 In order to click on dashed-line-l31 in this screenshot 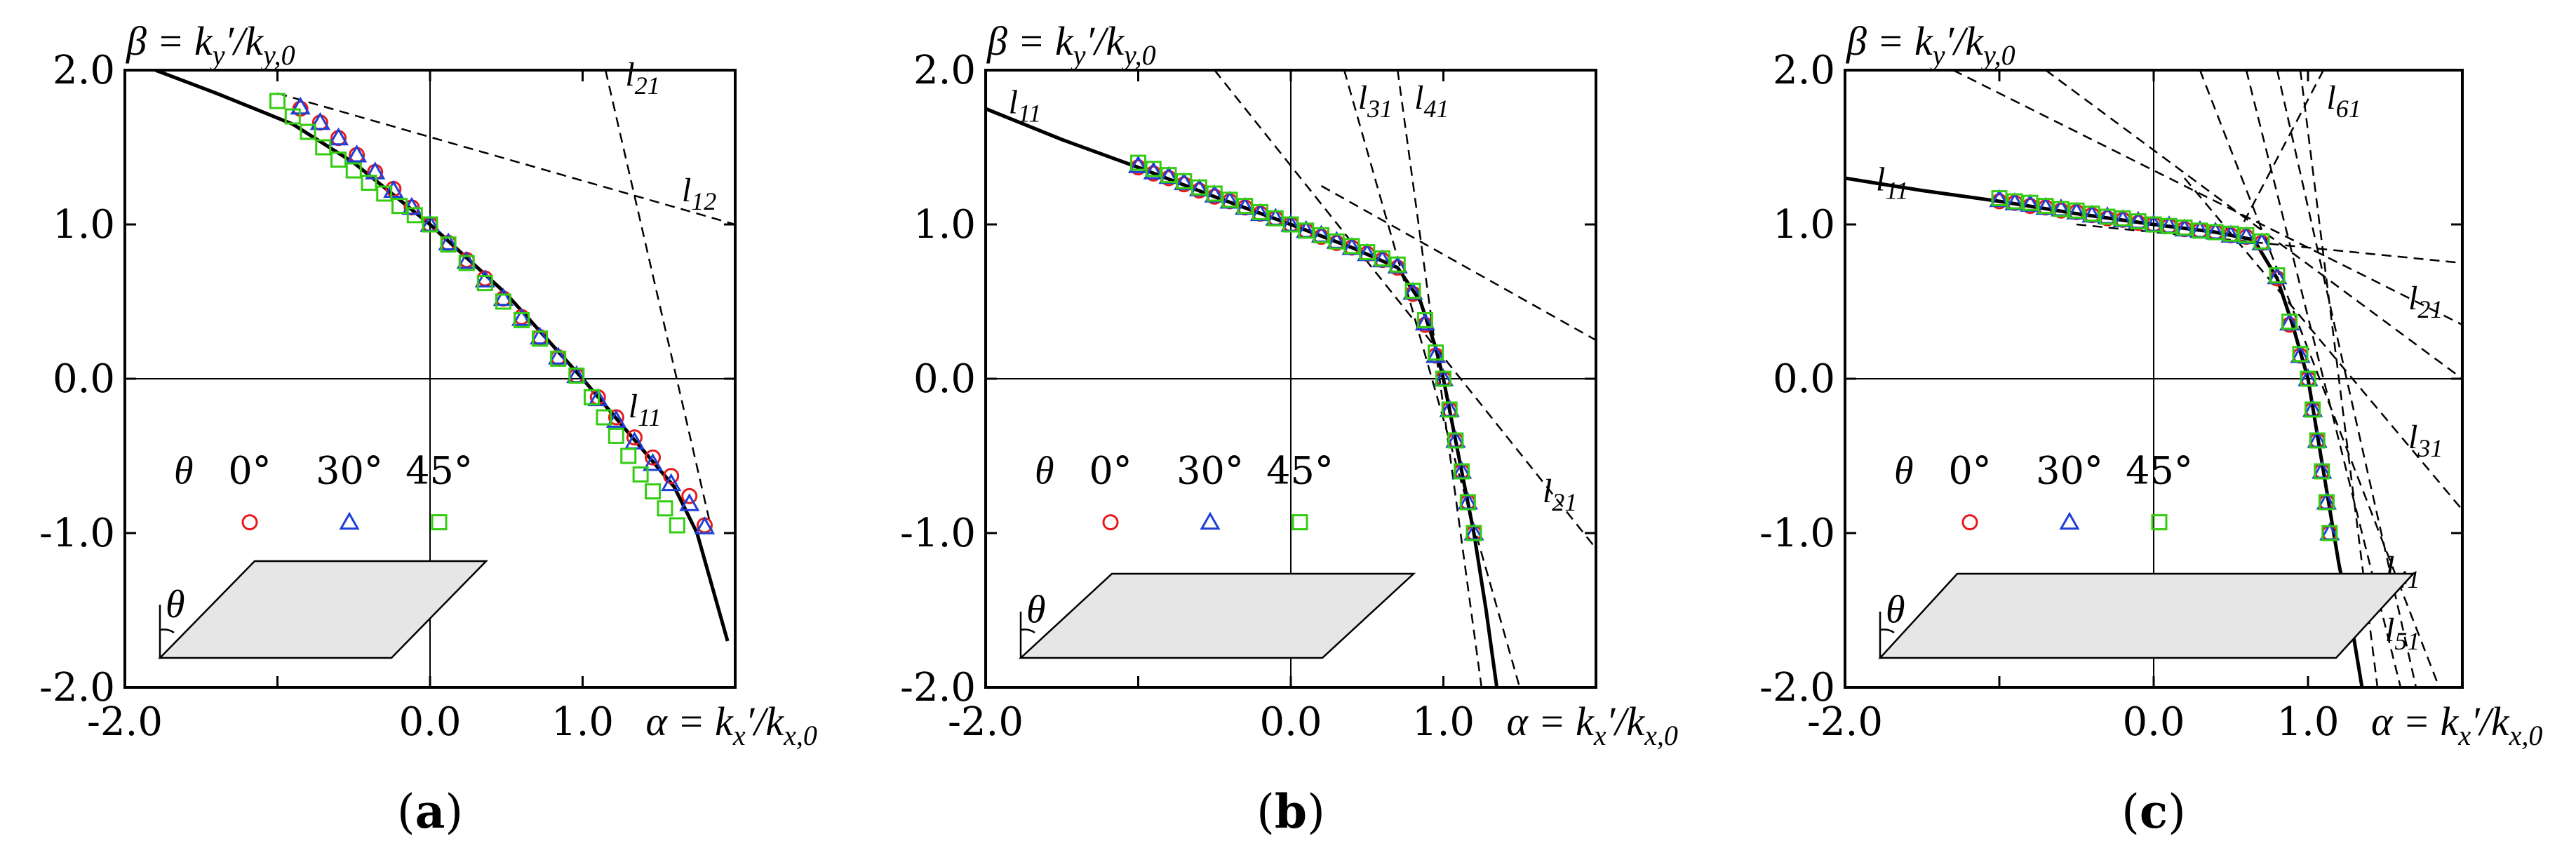, I will do `click(1432, 378)`.